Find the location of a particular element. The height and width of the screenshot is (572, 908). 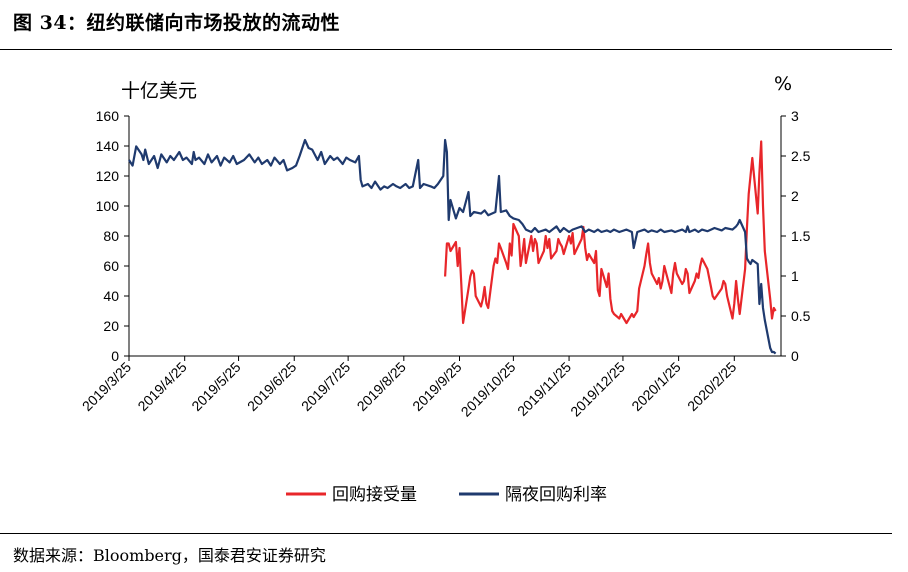

x-tick-label: 2019/9/25 is located at coordinates (437, 387).